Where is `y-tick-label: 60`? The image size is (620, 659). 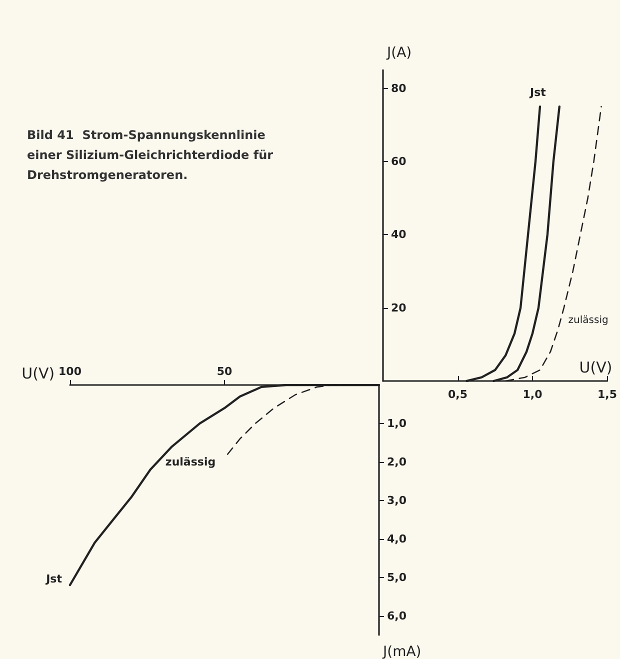 y-tick-label: 60 is located at coordinates (399, 161).